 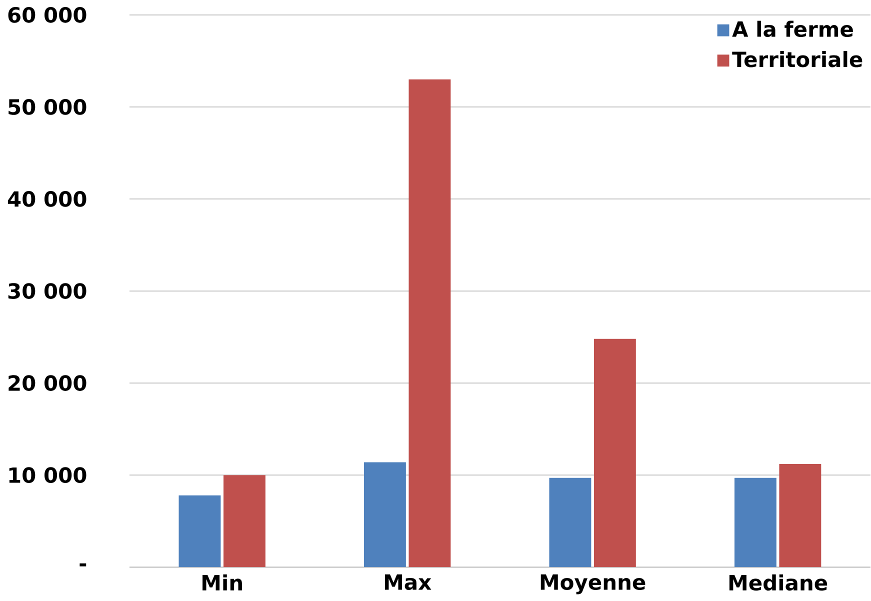 What do you see at coordinates (47, 14) in the screenshot?
I see `y-tick-label: 60 000` at bounding box center [47, 14].